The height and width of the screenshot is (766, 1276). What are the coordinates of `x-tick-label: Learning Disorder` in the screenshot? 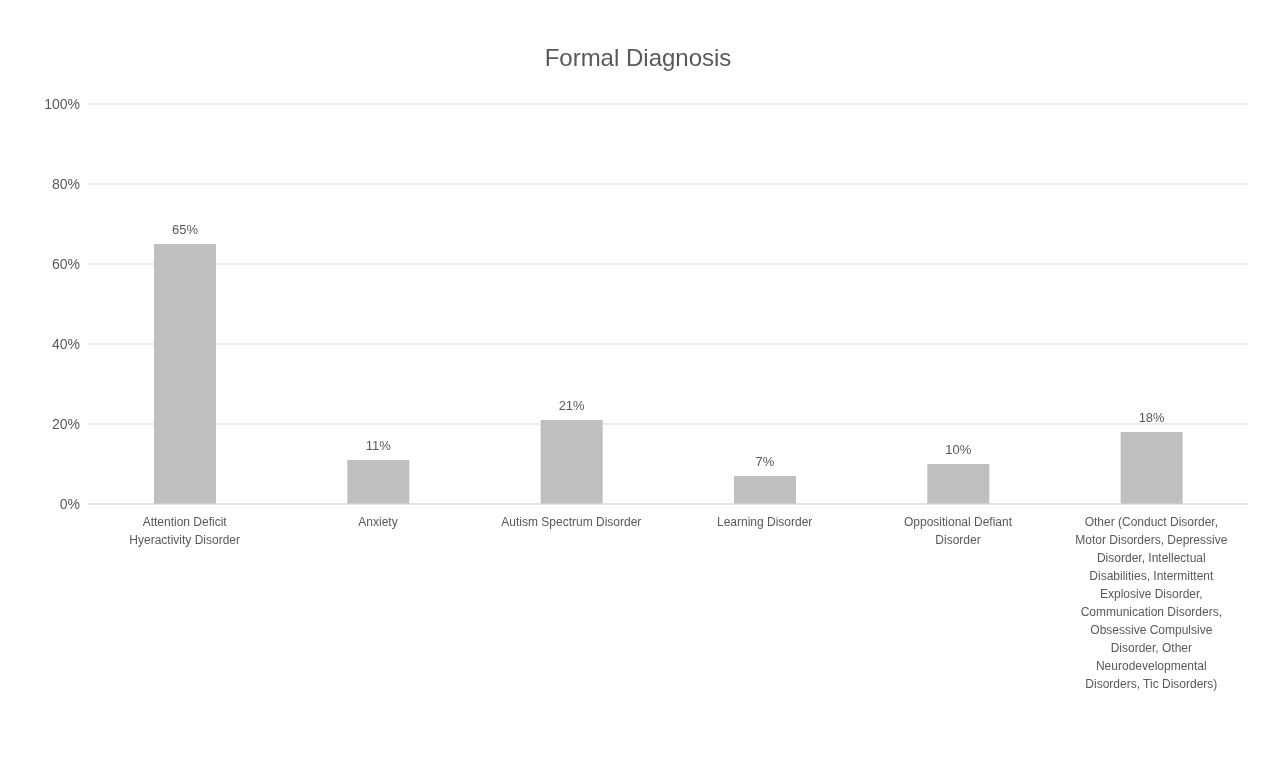 It's located at (764, 522).